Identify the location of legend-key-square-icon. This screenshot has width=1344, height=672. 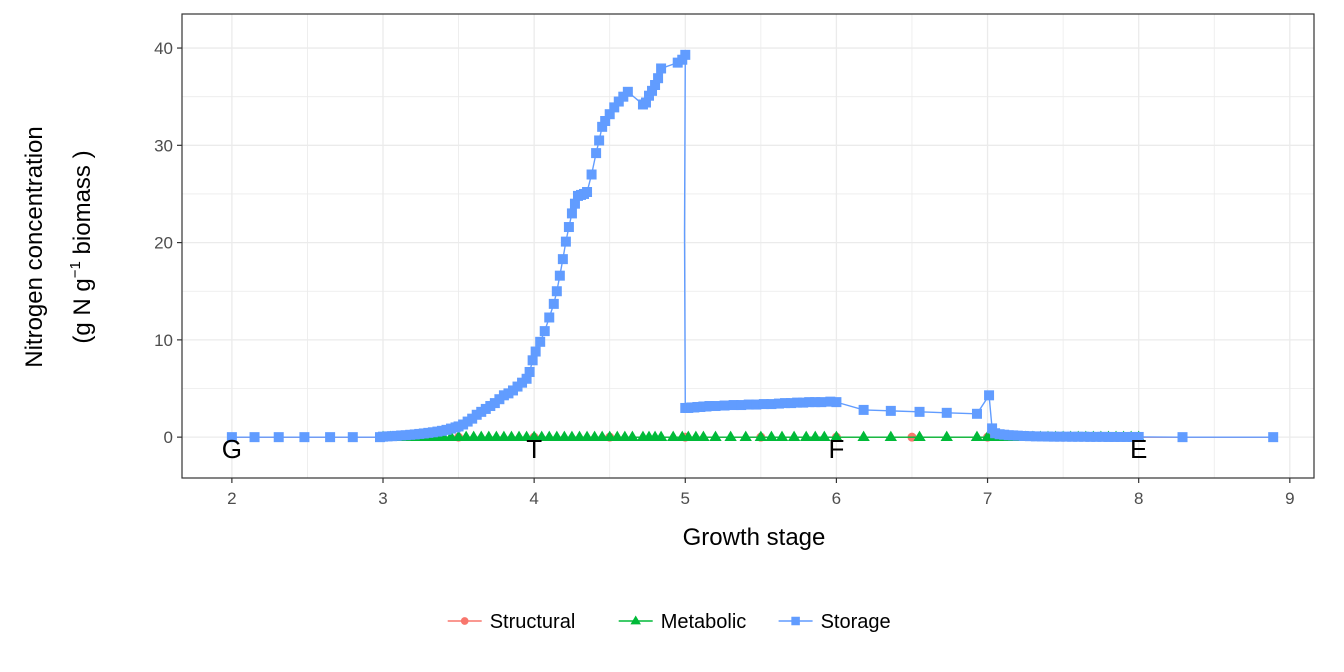
(795, 621).